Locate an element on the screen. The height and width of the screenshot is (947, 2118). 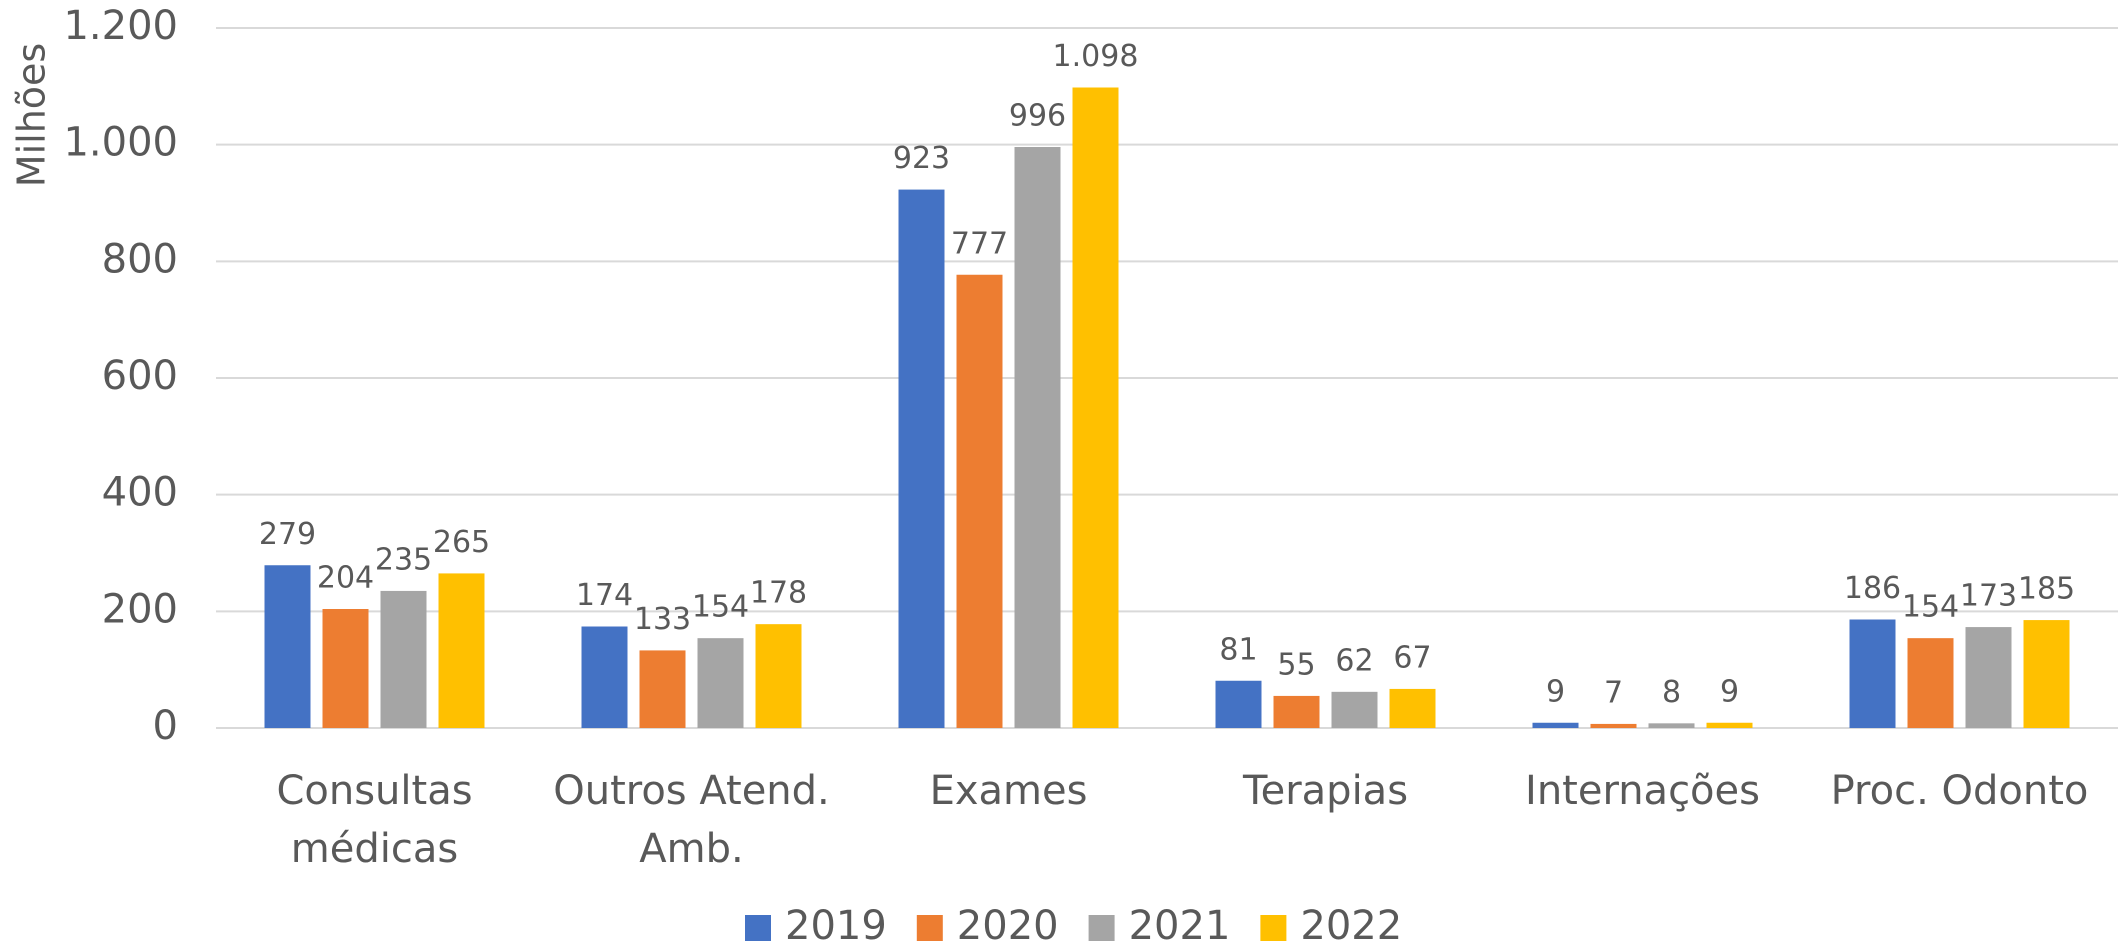
data-label: 173 is located at coordinates (1988, 596).